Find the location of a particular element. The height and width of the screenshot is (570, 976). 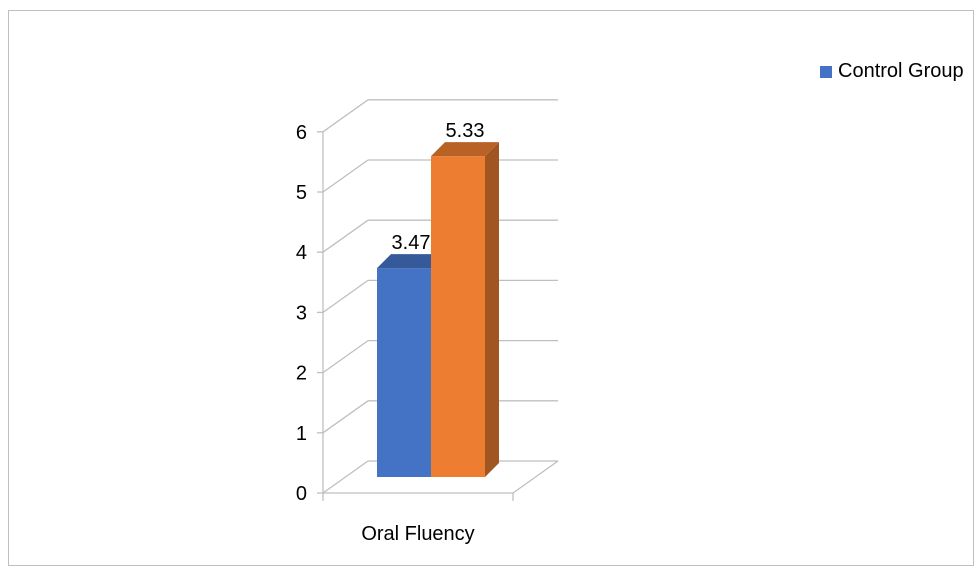

y-tick-label-1: 1 is located at coordinates (301, 434).